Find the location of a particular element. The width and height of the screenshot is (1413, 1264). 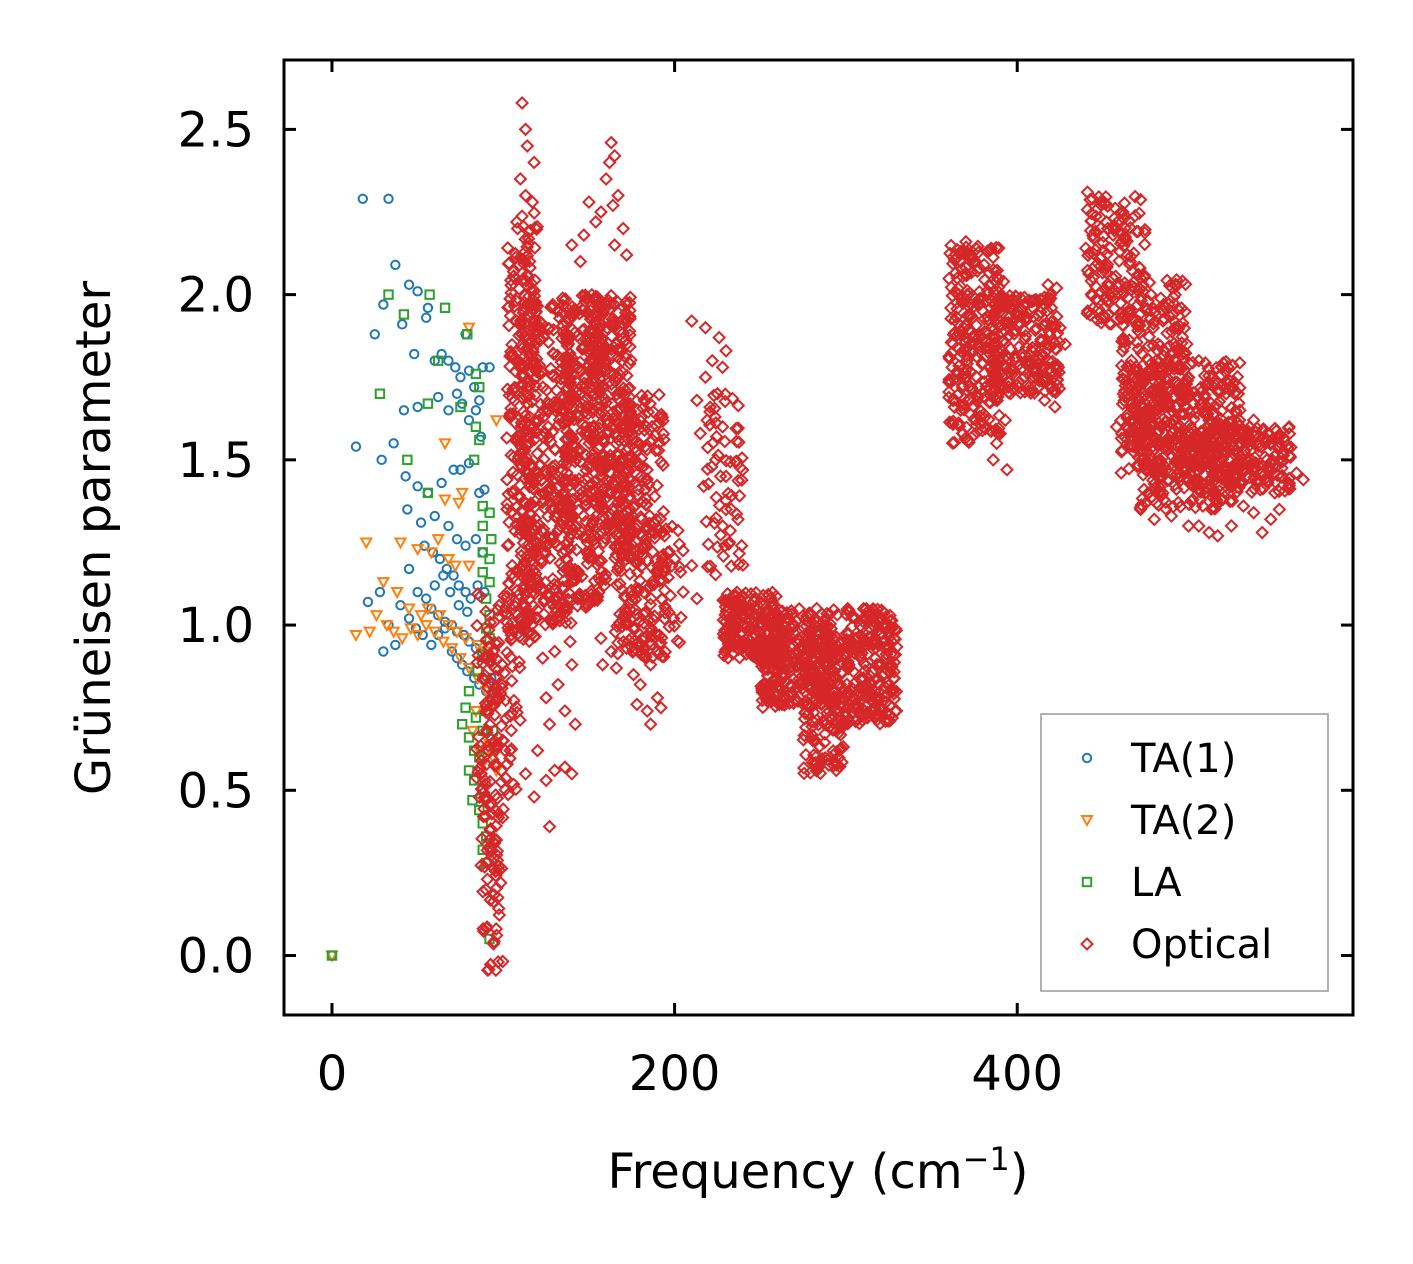

legend-label-optical: Optical is located at coordinates (1201, 945).